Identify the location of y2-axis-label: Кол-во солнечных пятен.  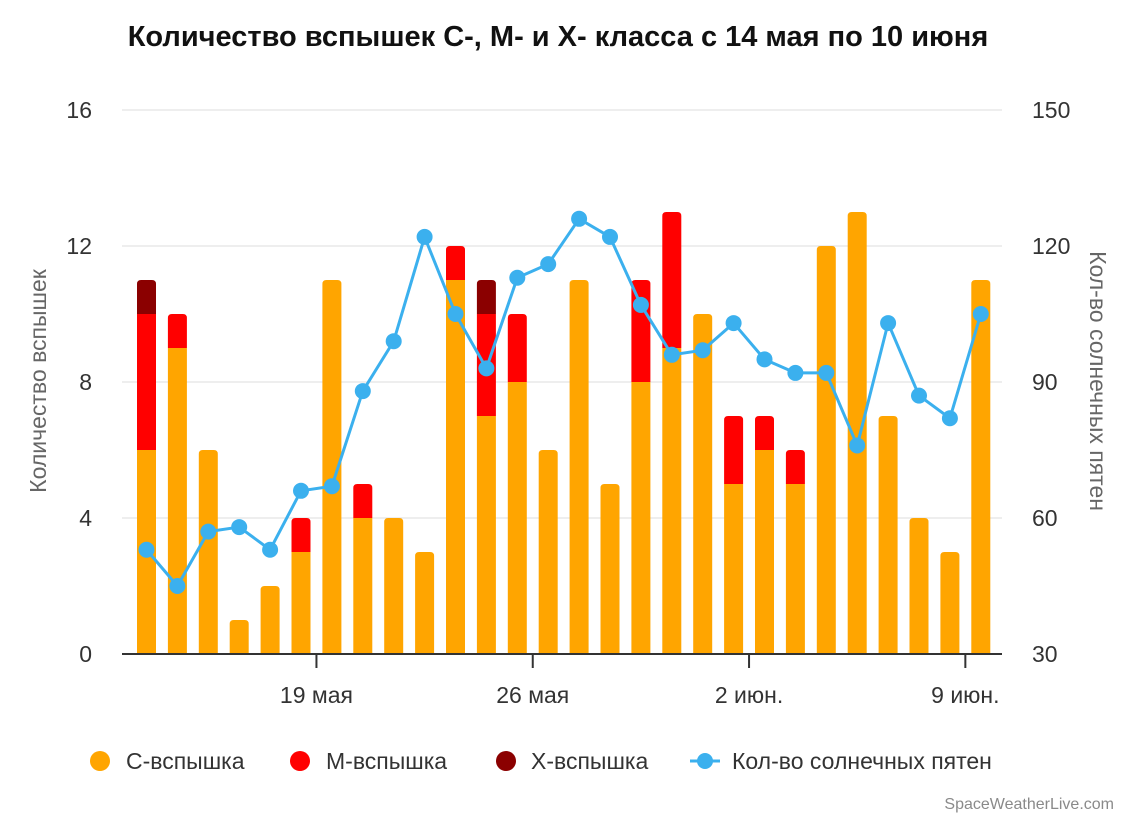
(1098, 381).